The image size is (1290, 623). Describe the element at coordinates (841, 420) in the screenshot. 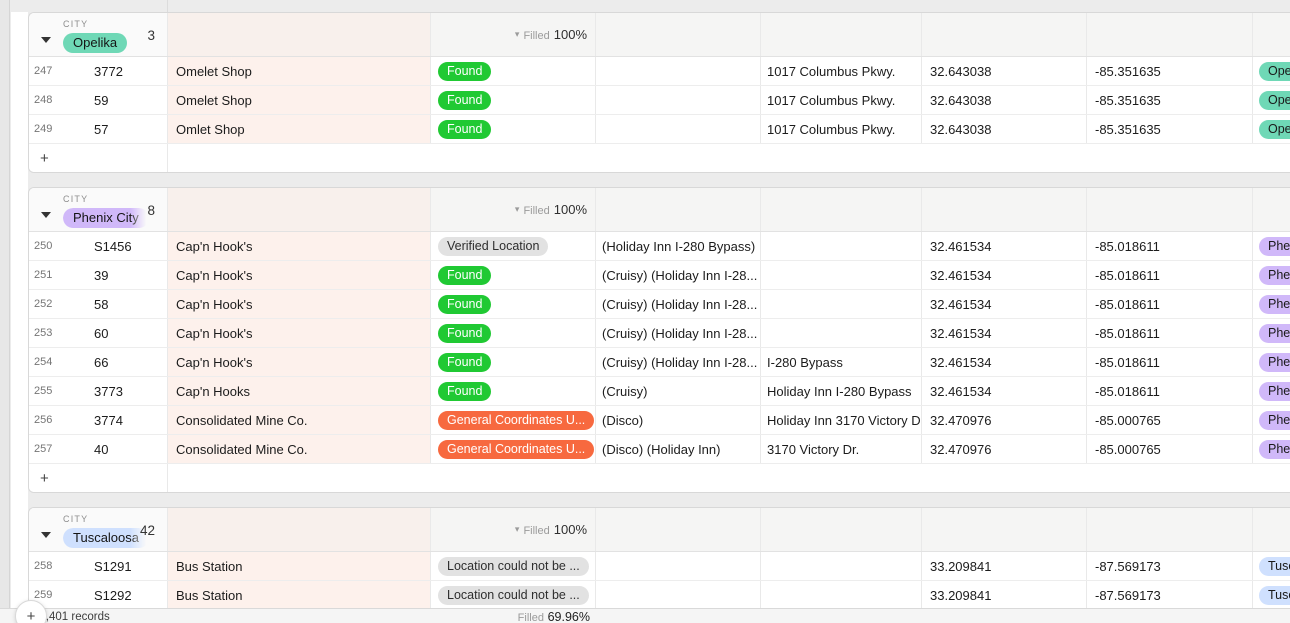

I see `address-cell: Holiday Inn 3170 Victory Dr` at that location.